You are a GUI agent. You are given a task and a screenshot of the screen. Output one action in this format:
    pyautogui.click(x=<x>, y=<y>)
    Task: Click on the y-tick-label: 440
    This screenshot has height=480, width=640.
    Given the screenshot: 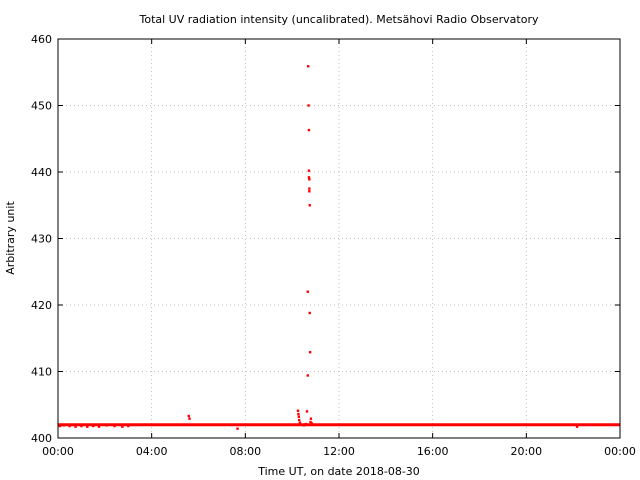 What is the action you would take?
    pyautogui.click(x=41, y=172)
    